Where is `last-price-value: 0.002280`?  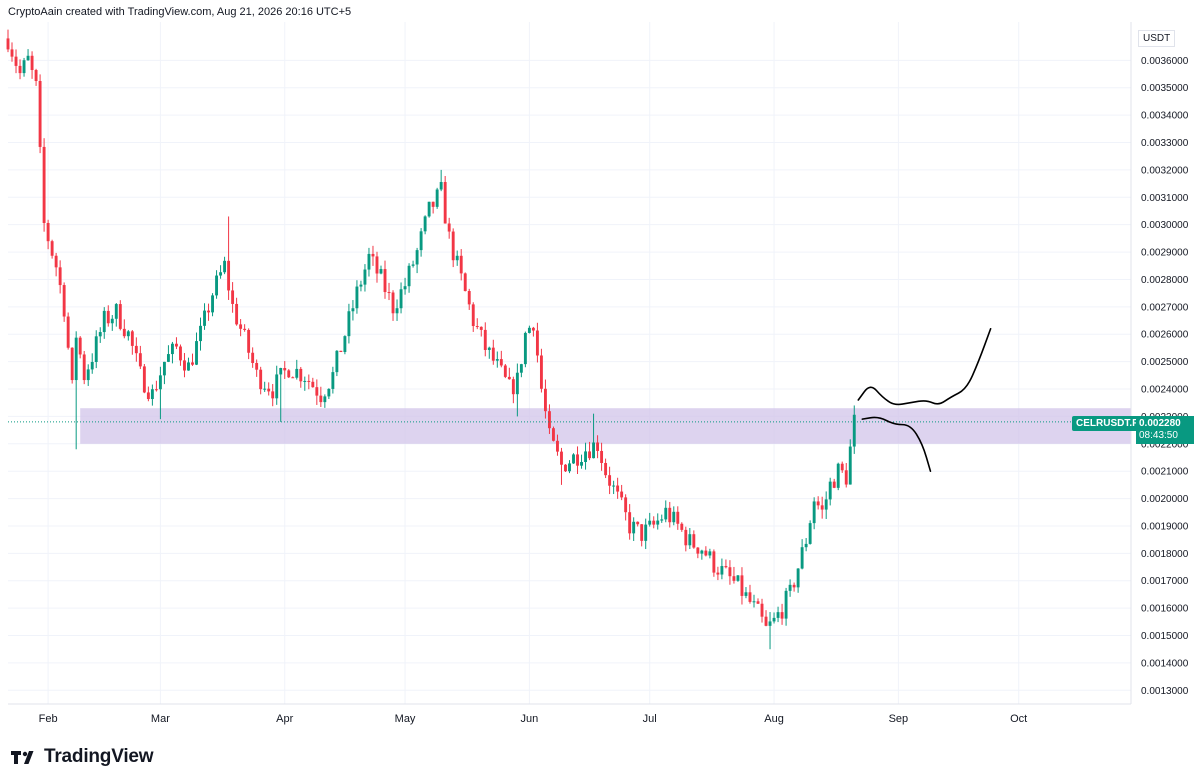
last-price-value: 0.002280 is located at coordinates (1160, 423).